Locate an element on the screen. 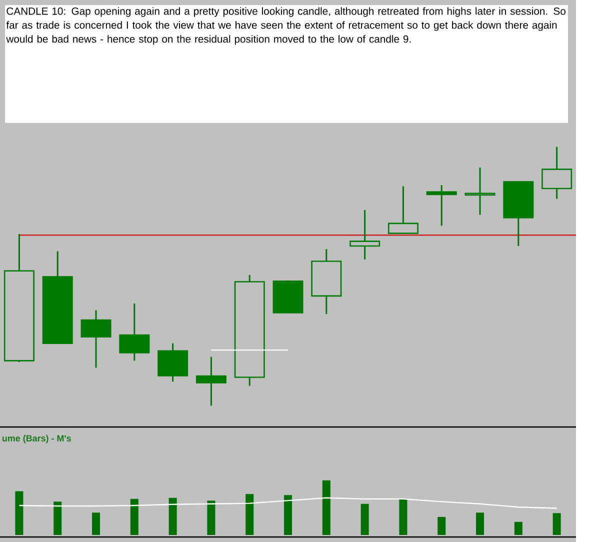 Image resolution: width=614 pixels, height=542 pixels. chart-title: ume (Bars) - M's is located at coordinates (36, 439).